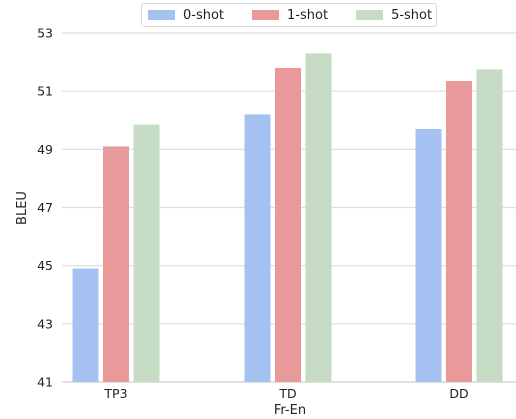  What do you see at coordinates (459, 231) in the screenshot?
I see `bar-1-shot-DD` at bounding box center [459, 231].